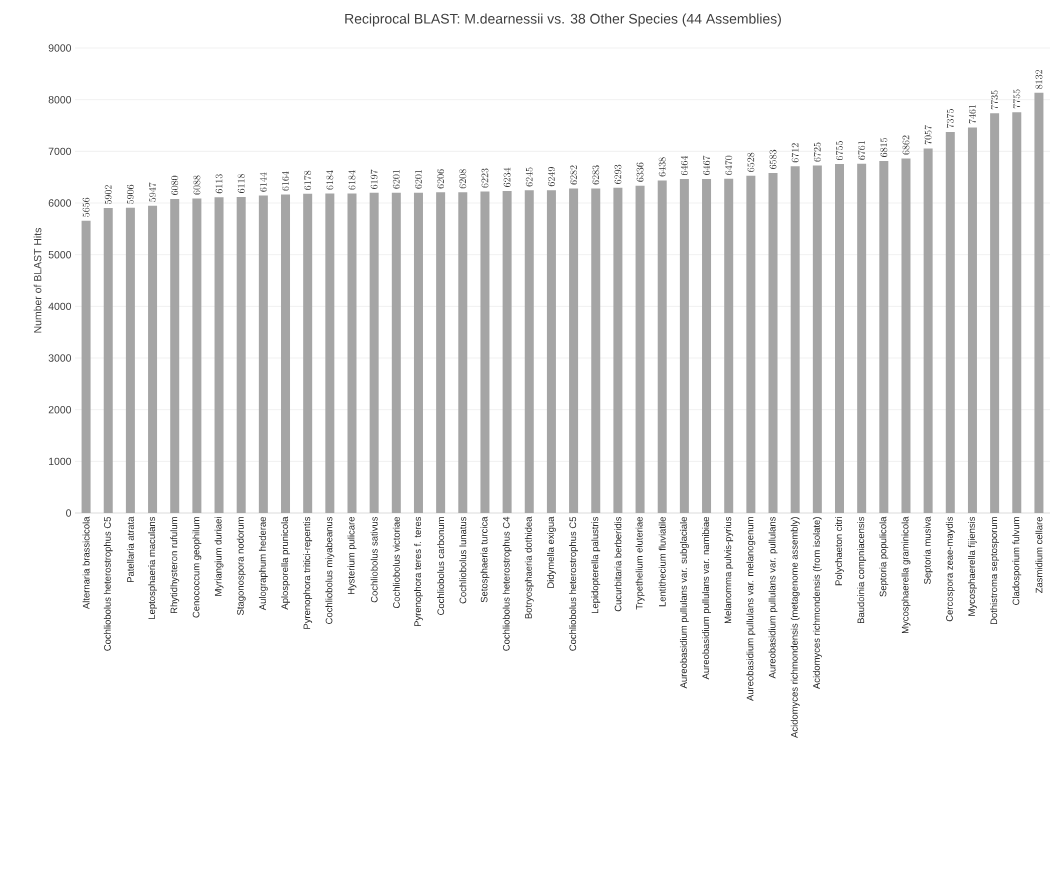  What do you see at coordinates (441, 566) in the screenshot?
I see `x-tick-label: Cochliobolus carbonum` at bounding box center [441, 566].